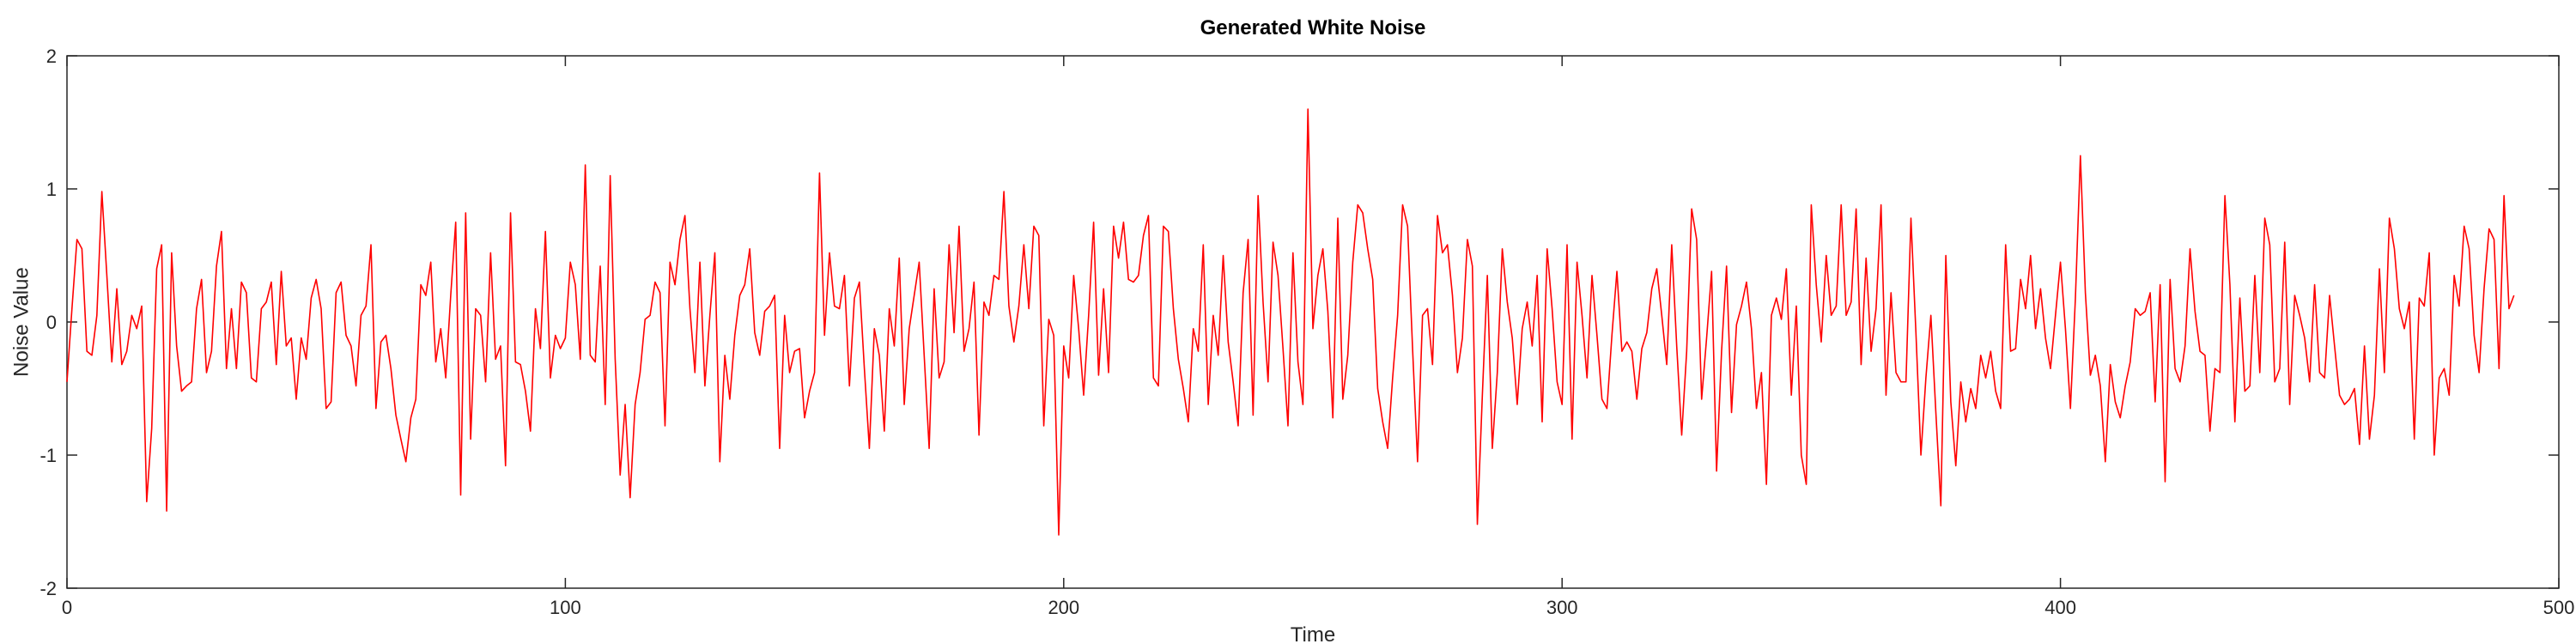 Image resolution: width=2576 pixels, height=644 pixels. I want to click on x-tick-label: 100, so click(565, 607).